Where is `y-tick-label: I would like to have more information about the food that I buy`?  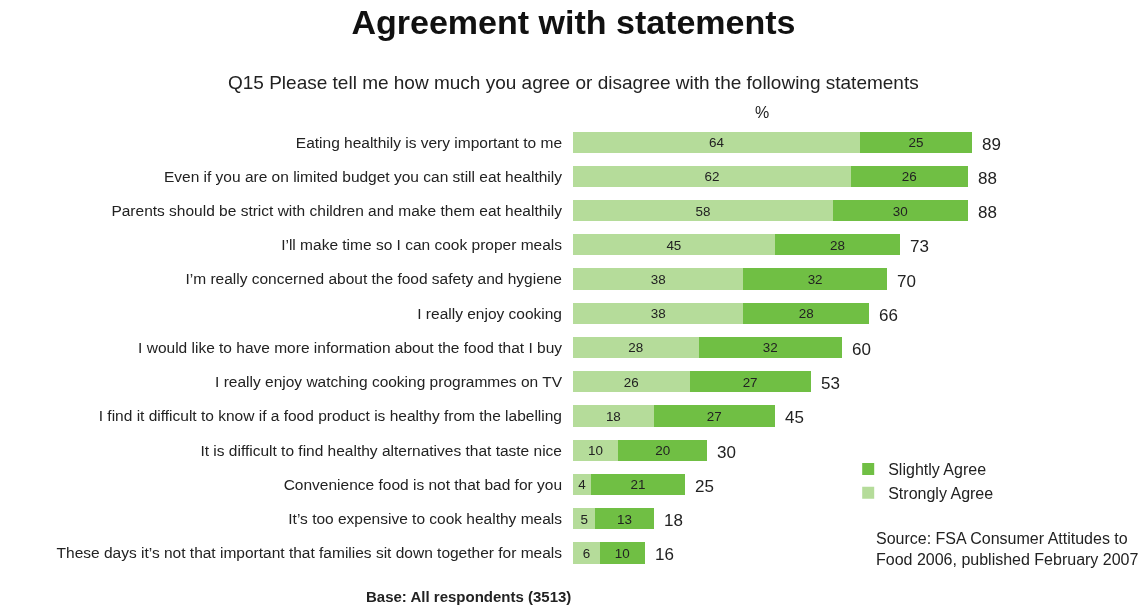
y-tick-label: I would like to have more information about the food that I buy is located at coordinates (350, 347).